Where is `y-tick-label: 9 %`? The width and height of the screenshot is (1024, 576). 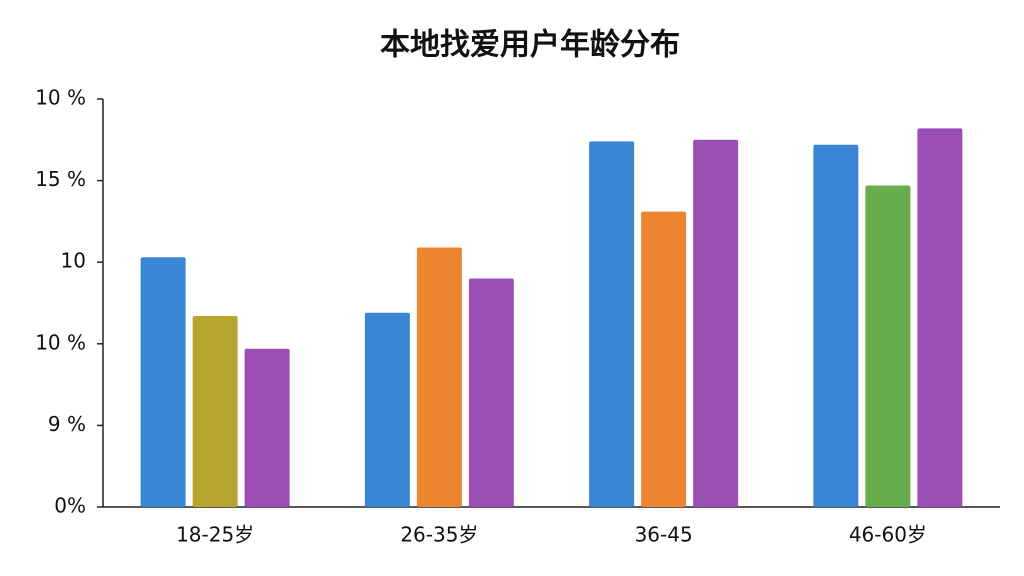 y-tick-label: 9 % is located at coordinates (67, 424).